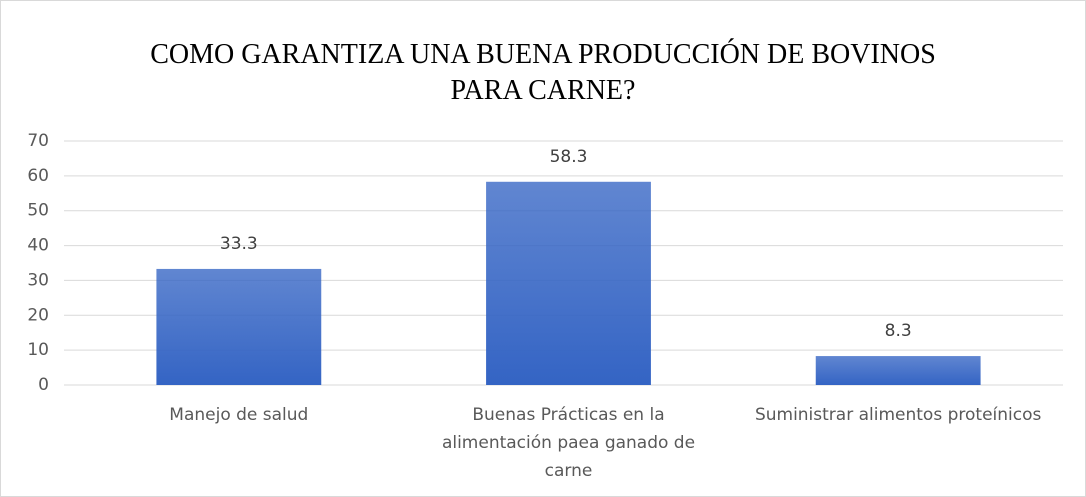  Describe the element at coordinates (38, 246) in the screenshot. I see `y-tick-label: 40` at that location.